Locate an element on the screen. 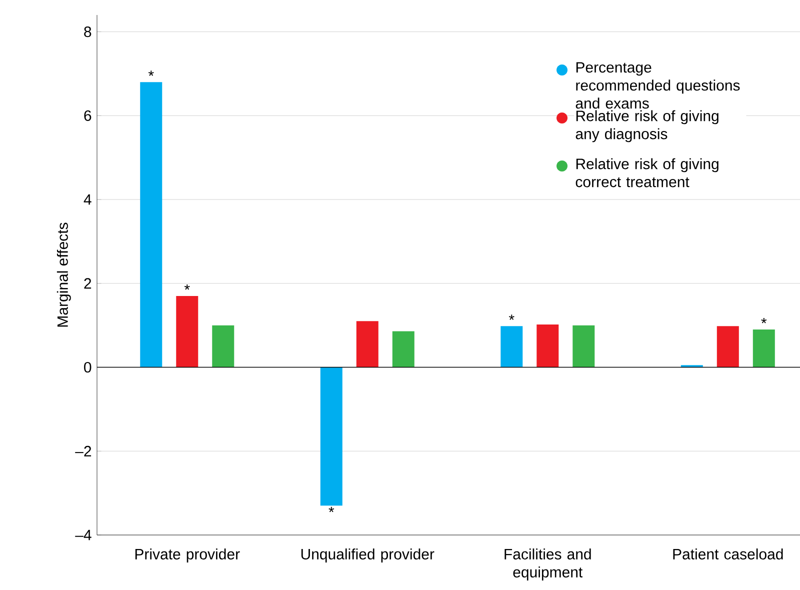 Image resolution: width=800 pixels, height=590 pixels. y-tick-label: 2 is located at coordinates (88, 283).